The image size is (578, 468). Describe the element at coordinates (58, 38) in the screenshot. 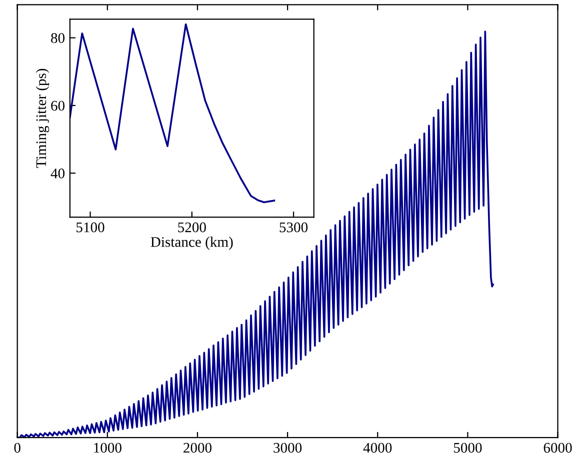

I see `y-tick-label: 80` at that location.